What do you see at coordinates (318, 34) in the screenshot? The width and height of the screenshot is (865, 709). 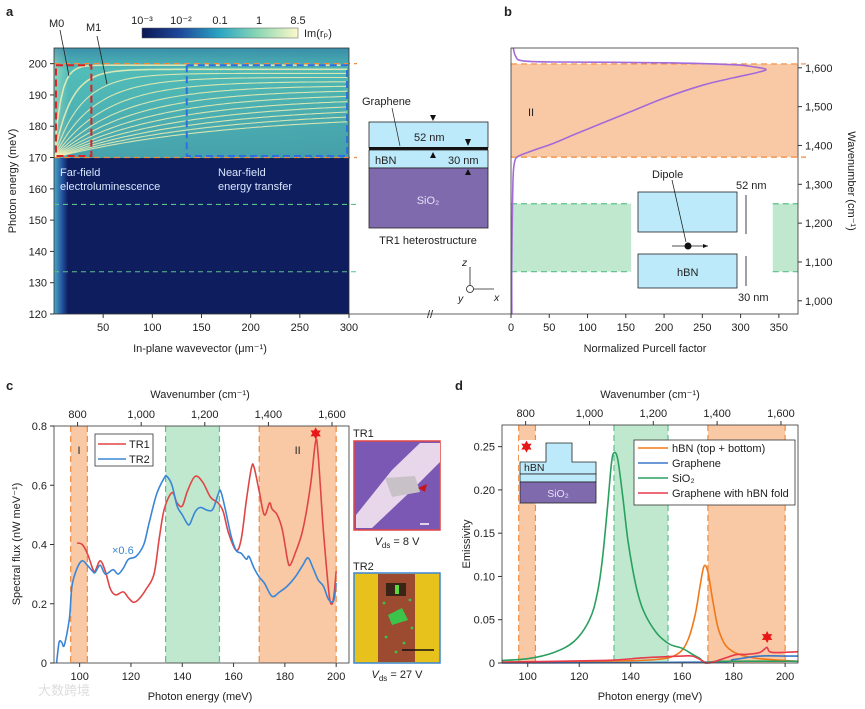 I see `colorbar-label: Im(rₚ)` at bounding box center [318, 34].